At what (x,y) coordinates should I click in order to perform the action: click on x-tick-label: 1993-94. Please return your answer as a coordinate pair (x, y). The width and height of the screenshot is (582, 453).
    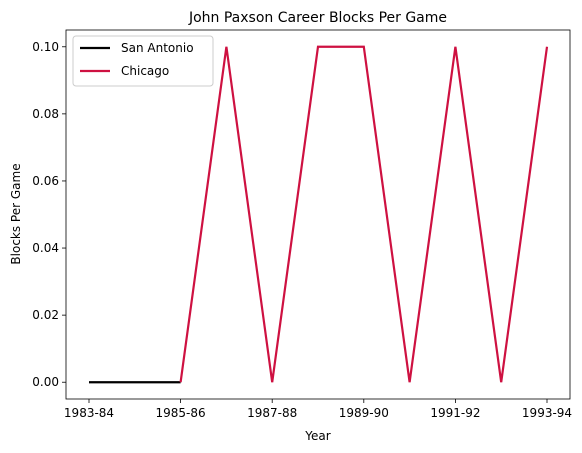
    Looking at the image, I should click on (547, 413).